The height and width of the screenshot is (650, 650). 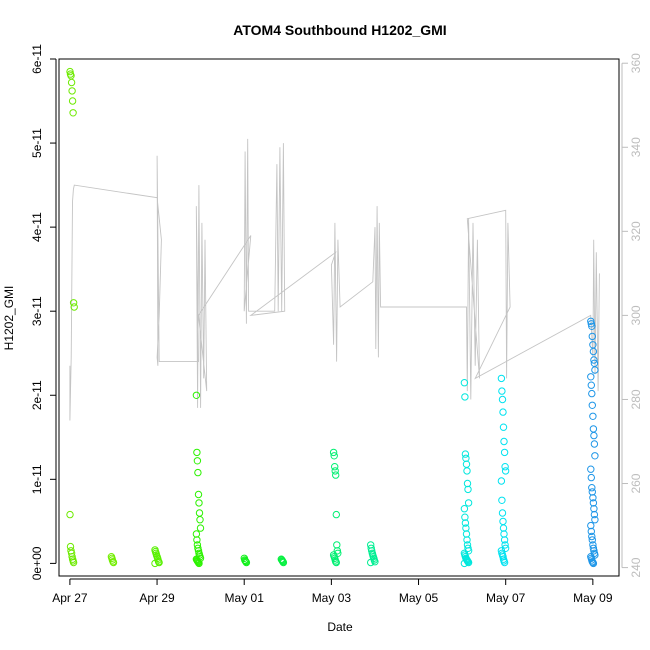 I want to click on y2-tick-label: 340, so click(x=636, y=147).